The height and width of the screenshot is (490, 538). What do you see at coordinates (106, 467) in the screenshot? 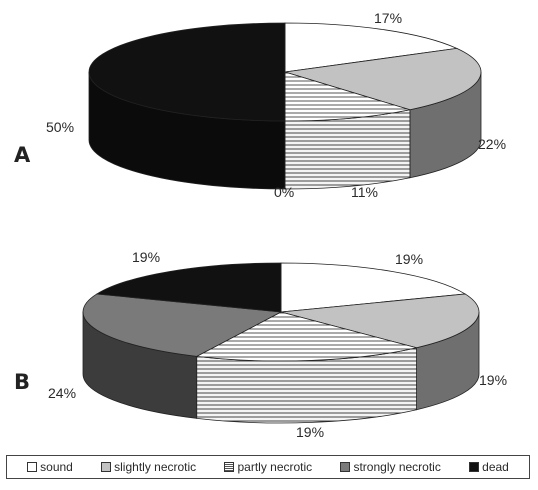
I see `legend-swatch-slightly-necrotic` at bounding box center [106, 467].